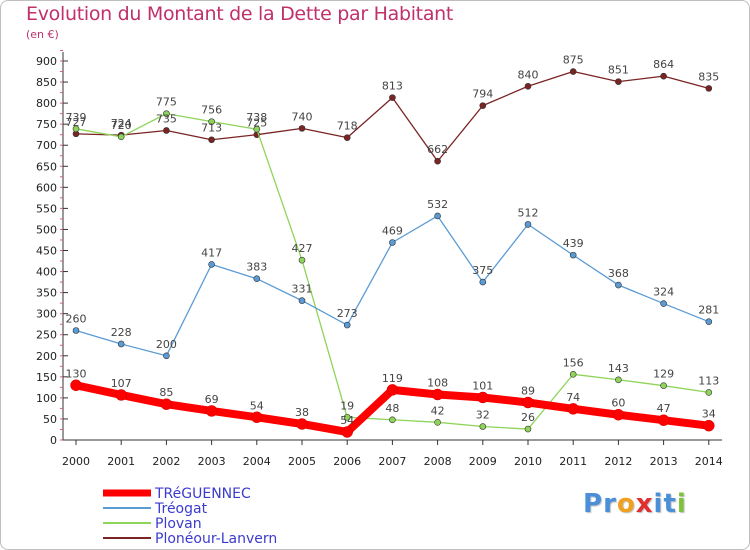  Describe the element at coordinates (121, 123) in the screenshot. I see `data-label: 724` at that location.